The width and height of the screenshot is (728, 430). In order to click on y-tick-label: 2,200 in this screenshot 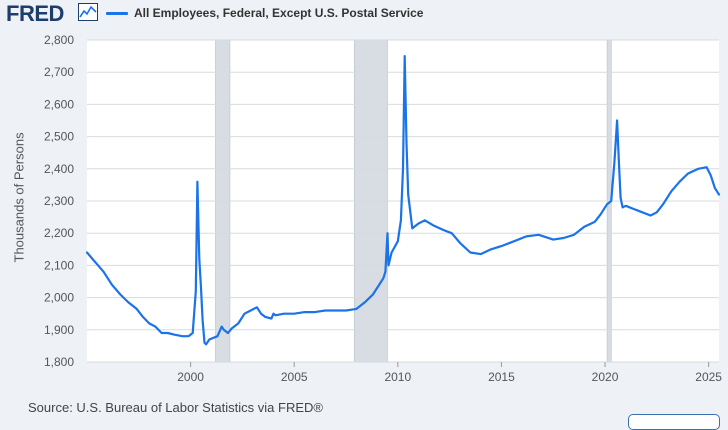, I will do `click(59, 233)`.